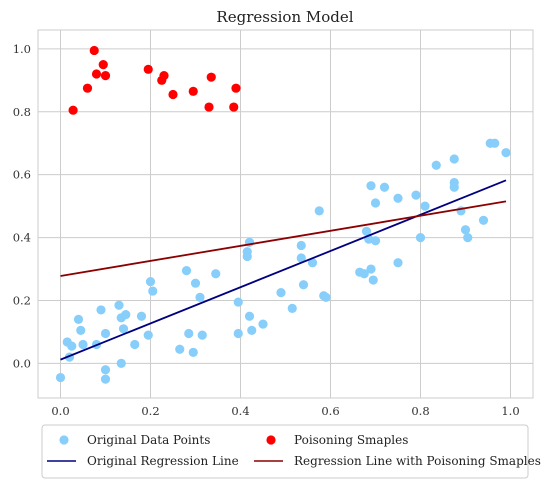 This screenshot has width=543, height=483. I want to click on x-tick-label: 0.8, so click(420, 411).